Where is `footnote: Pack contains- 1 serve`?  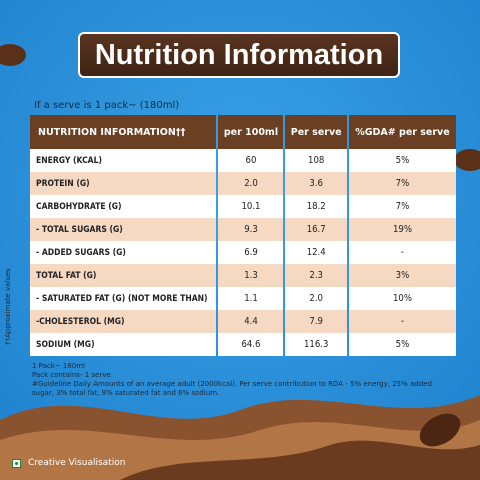 footnote: Pack contains- 1 serve is located at coordinates (71, 375).